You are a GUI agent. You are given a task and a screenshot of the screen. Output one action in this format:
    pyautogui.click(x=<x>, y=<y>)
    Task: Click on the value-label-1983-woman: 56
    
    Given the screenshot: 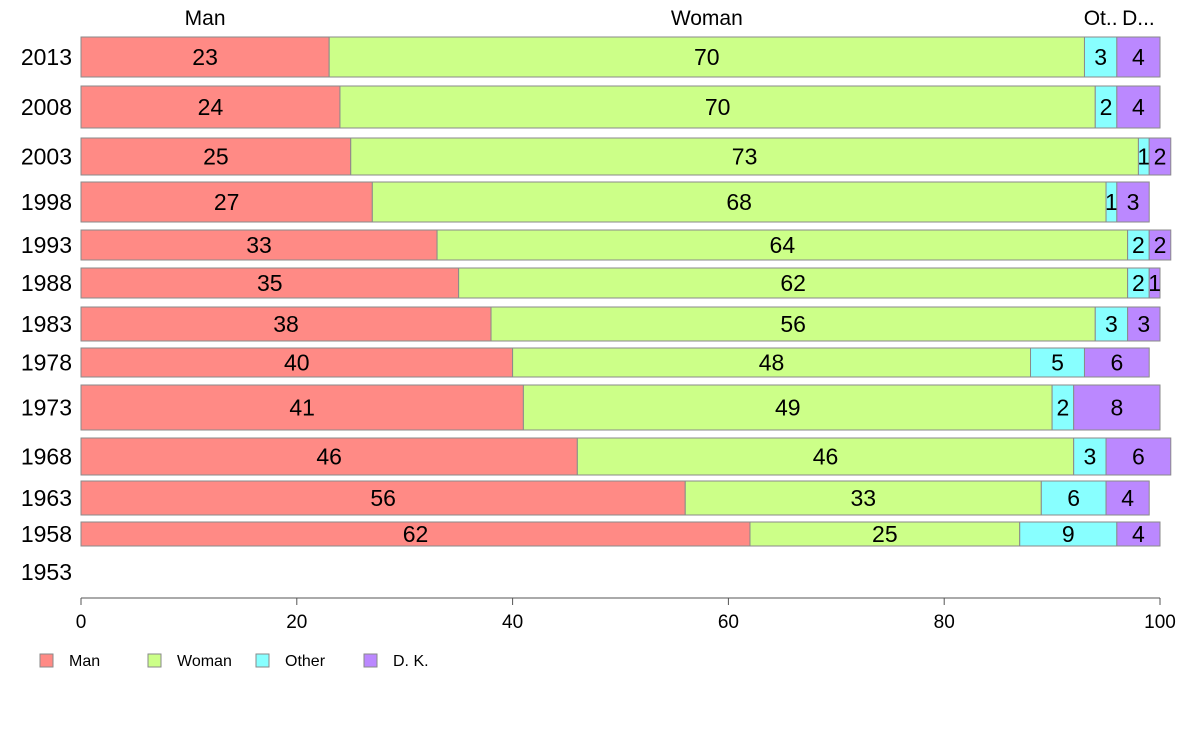 What is the action you would take?
    pyautogui.click(x=793, y=324)
    